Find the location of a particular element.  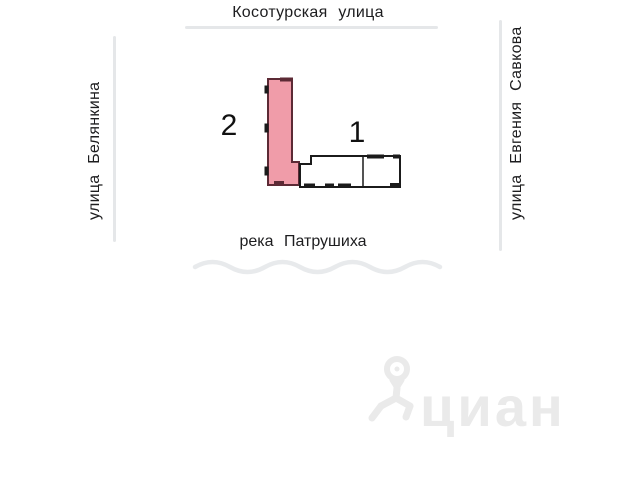

cian-watermark: циан is located at coordinates (467, 397).